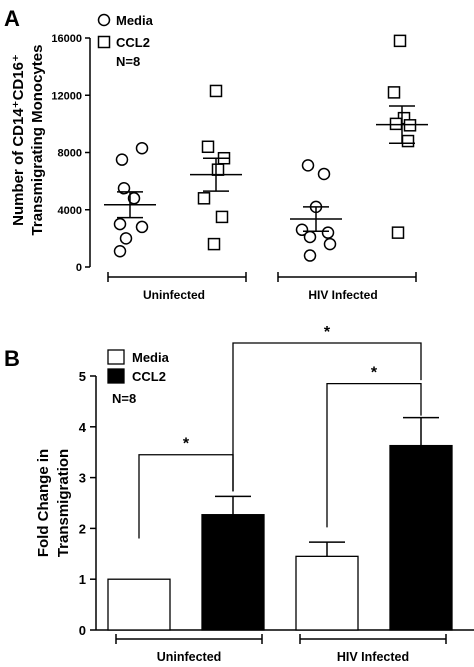 The height and width of the screenshot is (667, 474). Describe the element at coordinates (79, 268) in the screenshot. I see `panel-a-ytick-label: 0` at that location.